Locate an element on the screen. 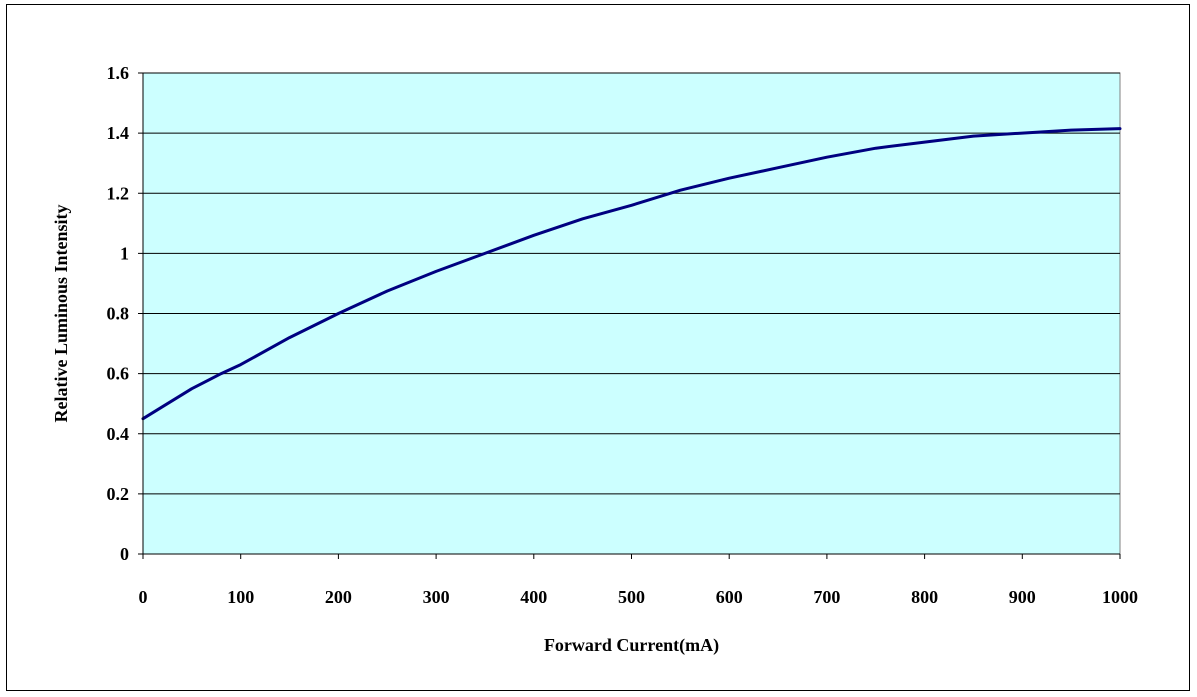 The image size is (1197, 697). y-tick-label: 1.6 is located at coordinates (118, 73).